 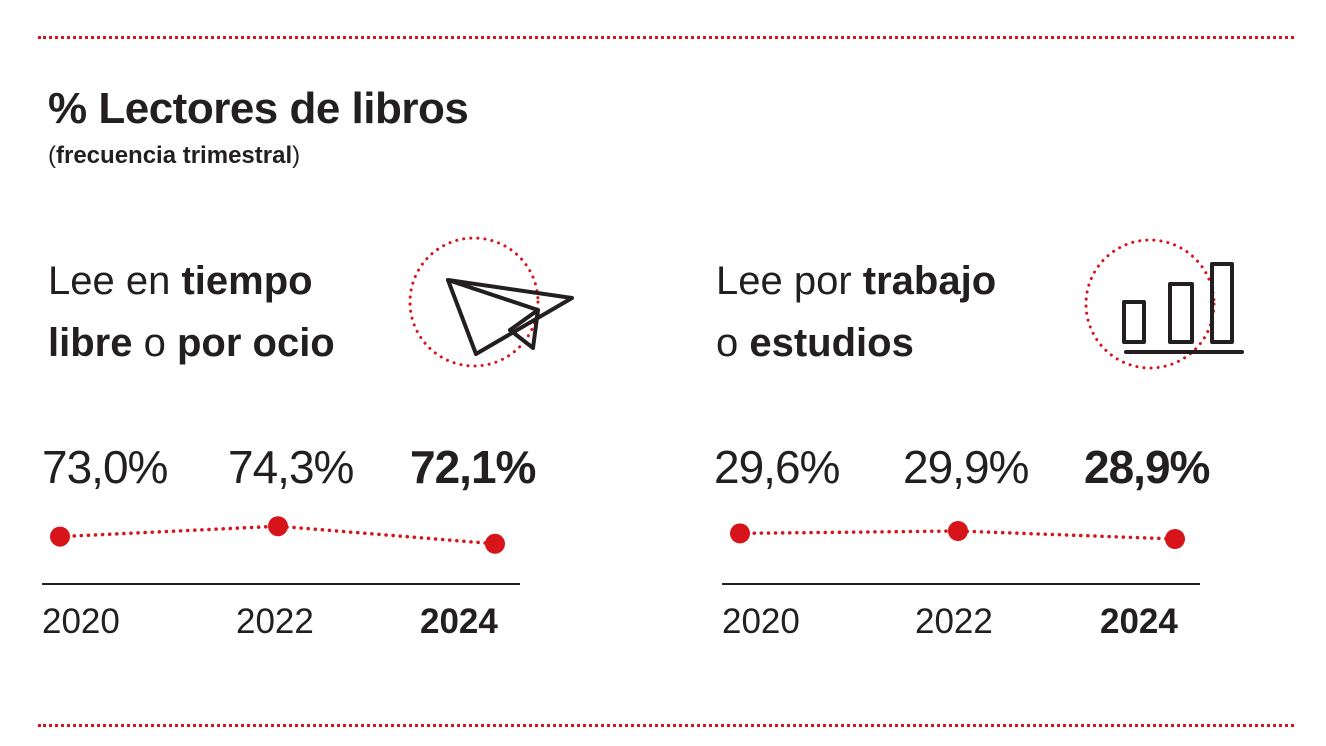 What do you see at coordinates (255, 343) in the screenshot?
I see `heading-leisure-part5: por ocio` at bounding box center [255, 343].